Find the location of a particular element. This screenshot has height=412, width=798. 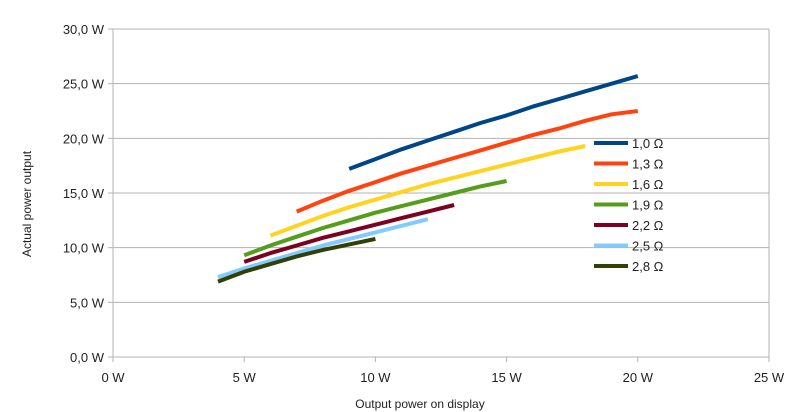

legend-label: 1,3 Ω is located at coordinates (648, 164).